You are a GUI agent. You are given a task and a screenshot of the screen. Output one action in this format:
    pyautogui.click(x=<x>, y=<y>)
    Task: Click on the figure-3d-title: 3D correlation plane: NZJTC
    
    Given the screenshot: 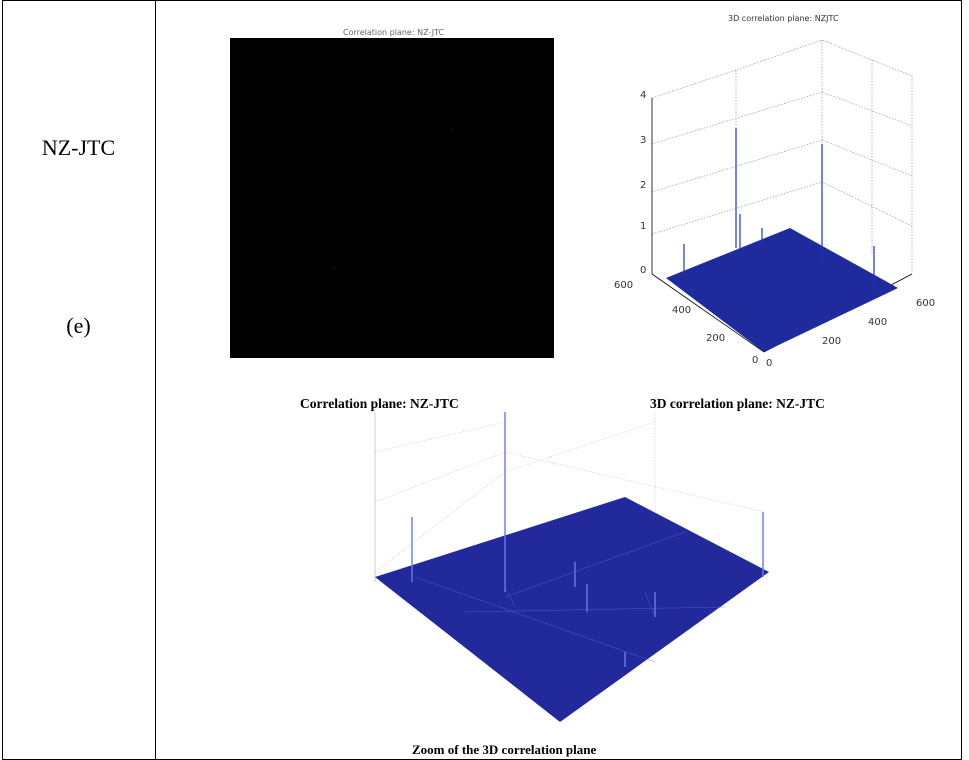 What is the action you would take?
    pyautogui.click(x=783, y=18)
    